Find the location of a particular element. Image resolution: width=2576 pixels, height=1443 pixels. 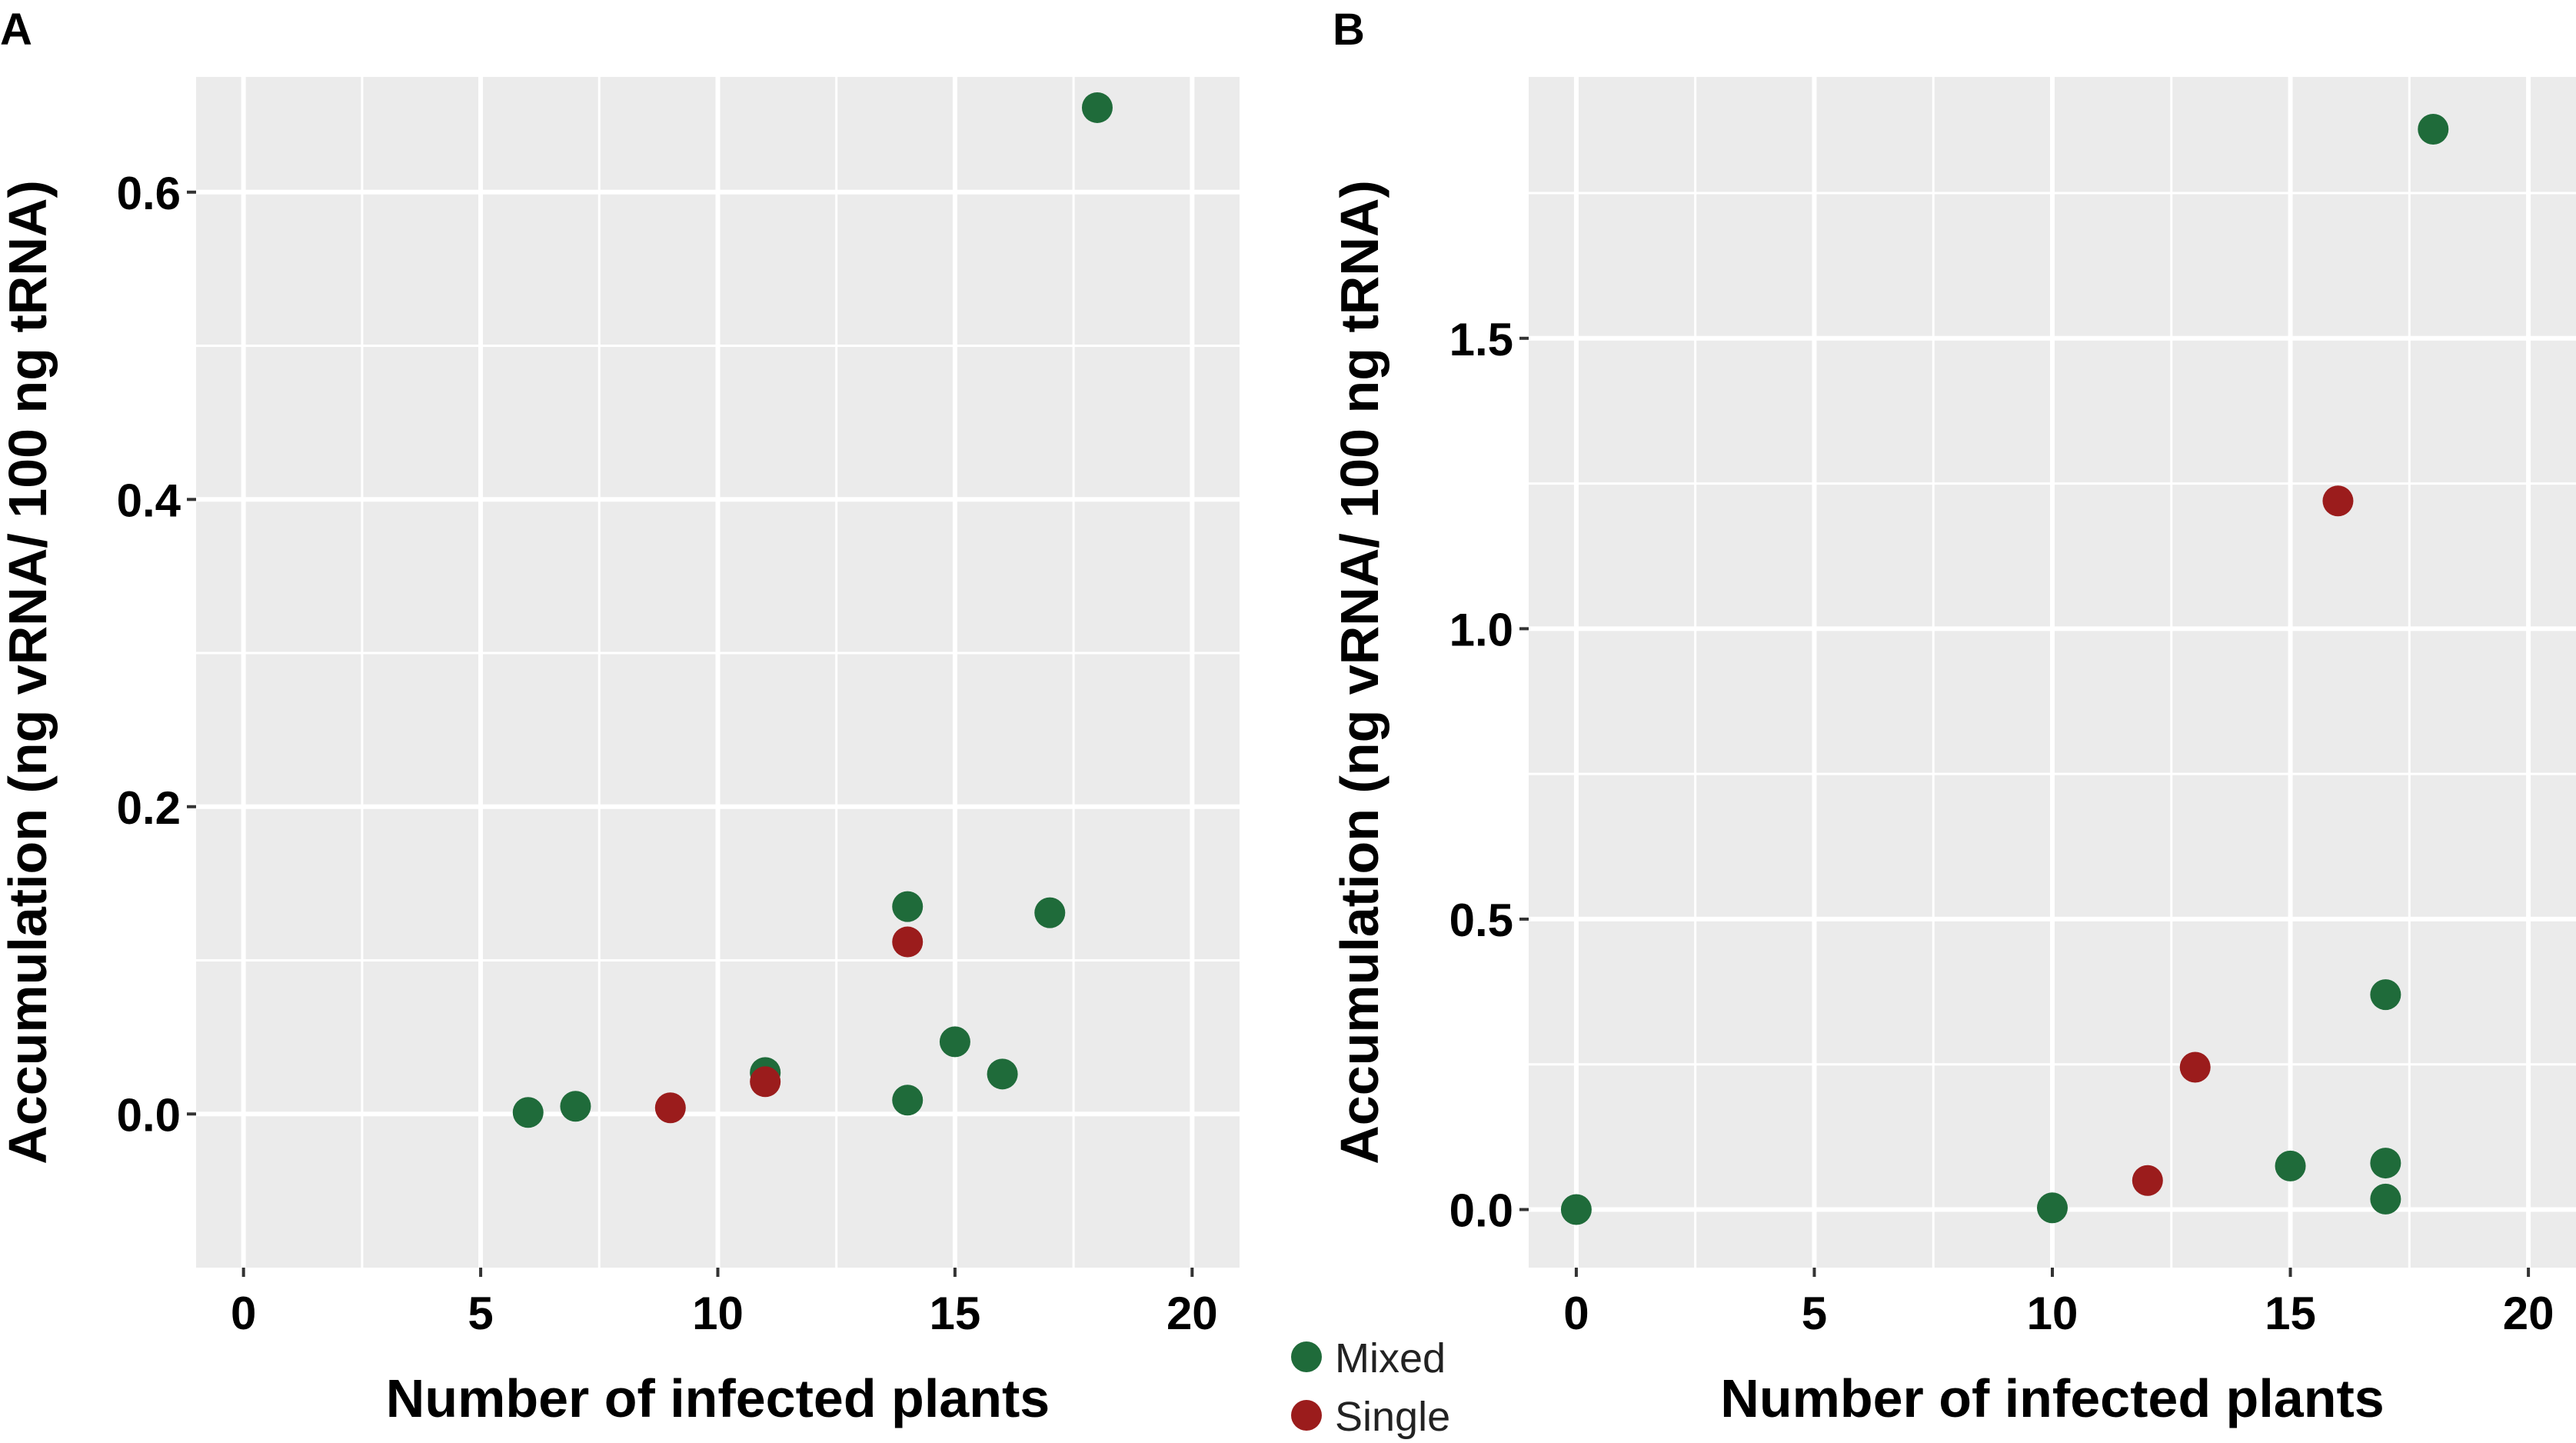

legend-key-mixed is located at coordinates (1306, 1356).